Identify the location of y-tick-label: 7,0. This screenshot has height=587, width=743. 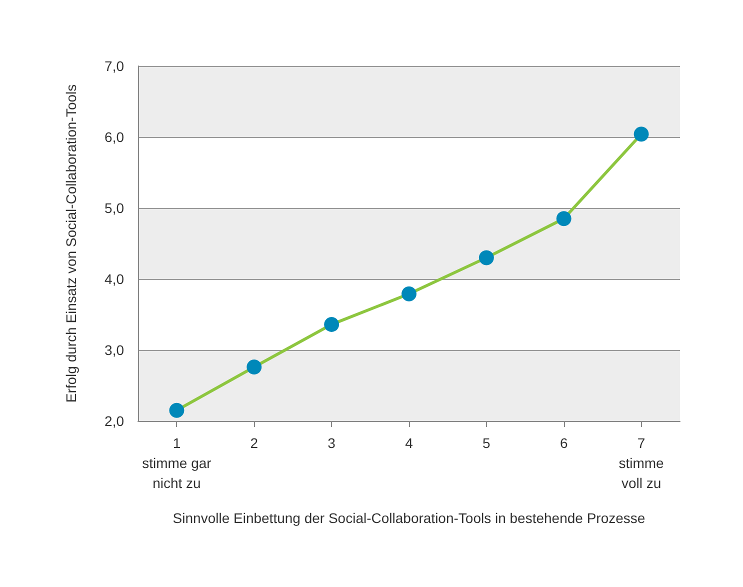
(114, 66).